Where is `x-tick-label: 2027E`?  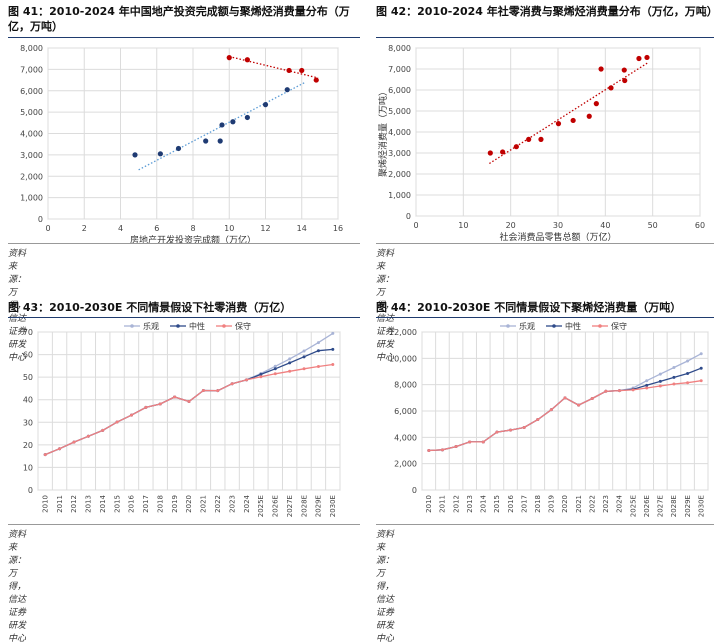
x-tick-label: 2027E is located at coordinates (290, 506).